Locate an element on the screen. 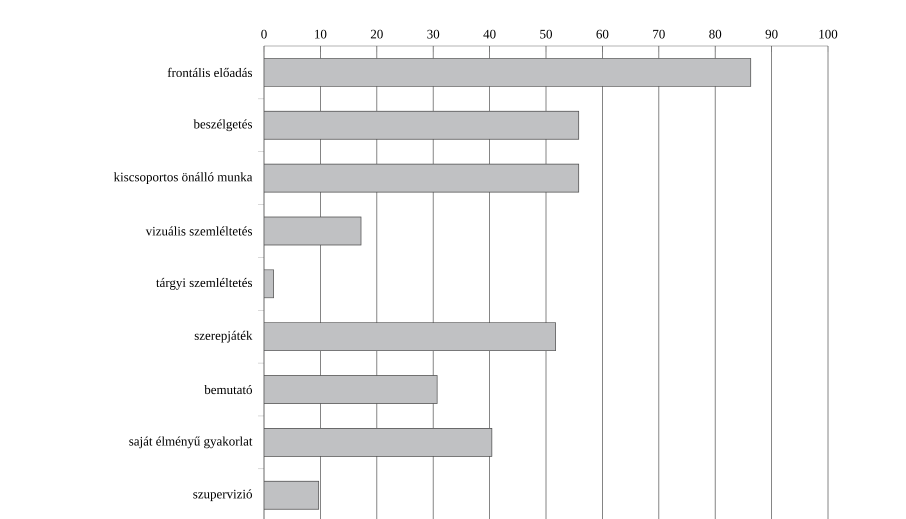 This screenshot has width=906, height=519. y-tick-label: szupervizió is located at coordinates (222, 495).